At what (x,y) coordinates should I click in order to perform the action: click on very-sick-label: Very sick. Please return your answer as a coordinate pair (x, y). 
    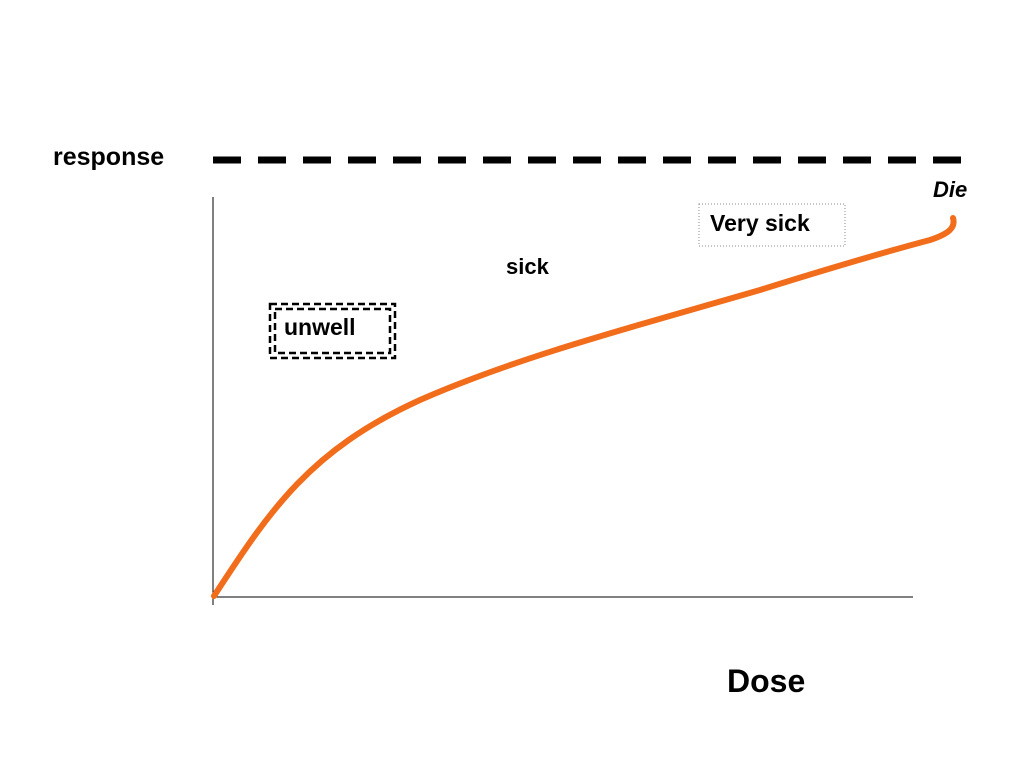
    Looking at the image, I should click on (760, 223).